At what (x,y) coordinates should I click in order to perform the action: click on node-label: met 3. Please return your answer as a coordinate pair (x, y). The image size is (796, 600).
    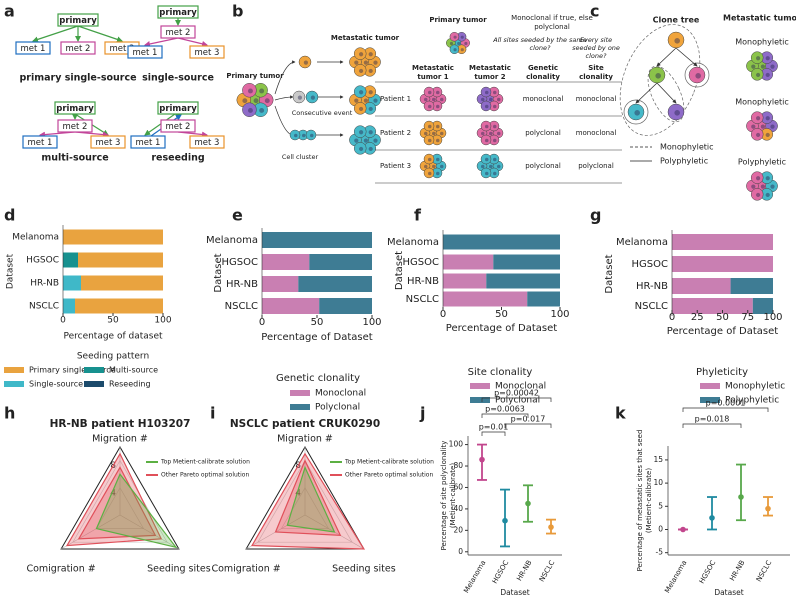
    Looking at the image, I should click on (108, 143).